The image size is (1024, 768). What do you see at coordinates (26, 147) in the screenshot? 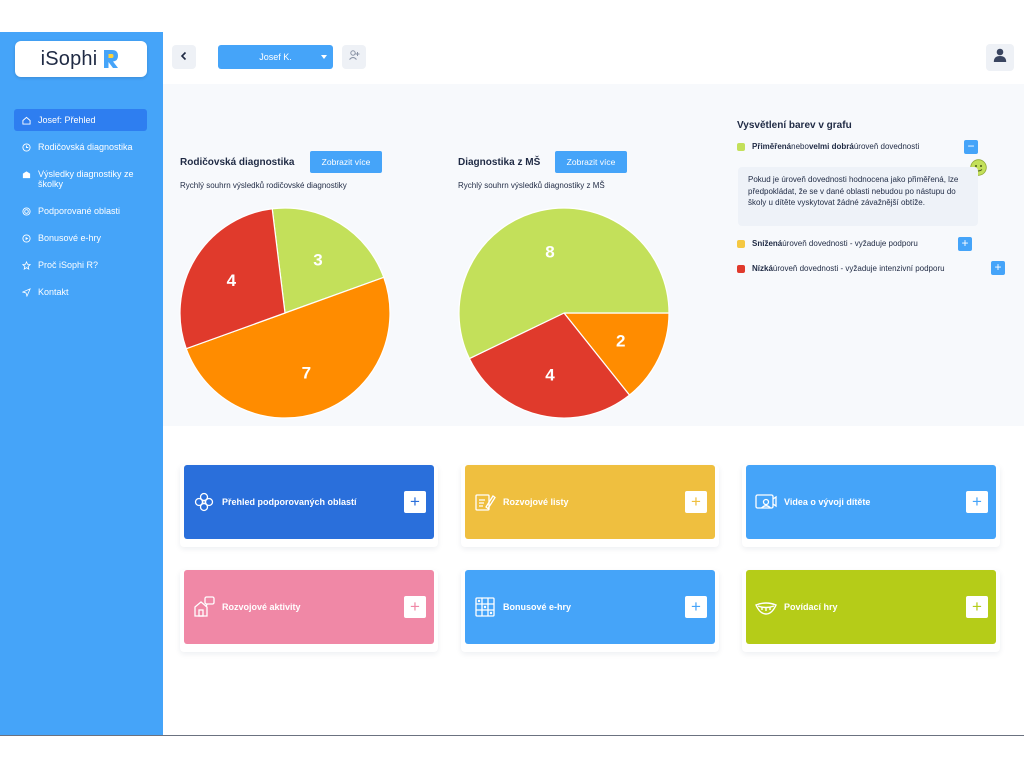
I see `clock-icon` at bounding box center [26, 147].